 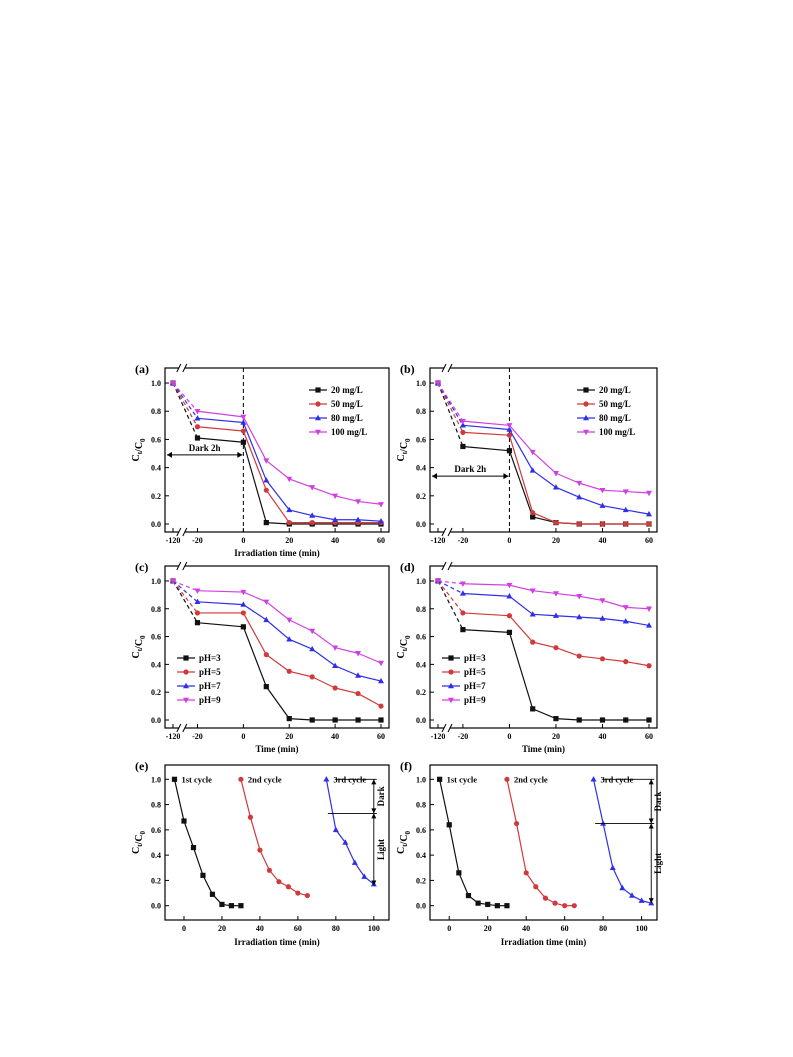 What do you see at coordinates (277, 842) in the screenshot?
I see `plot-frame` at bounding box center [277, 842].